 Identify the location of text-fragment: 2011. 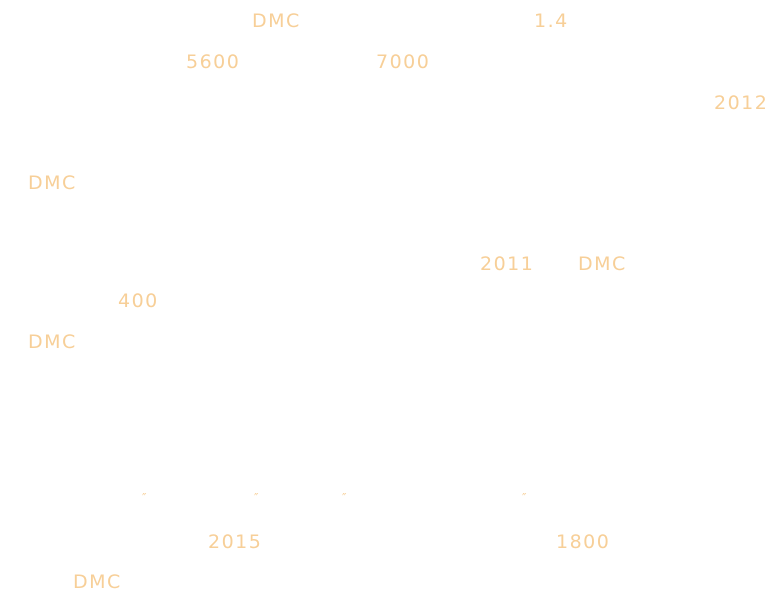
(507, 264).